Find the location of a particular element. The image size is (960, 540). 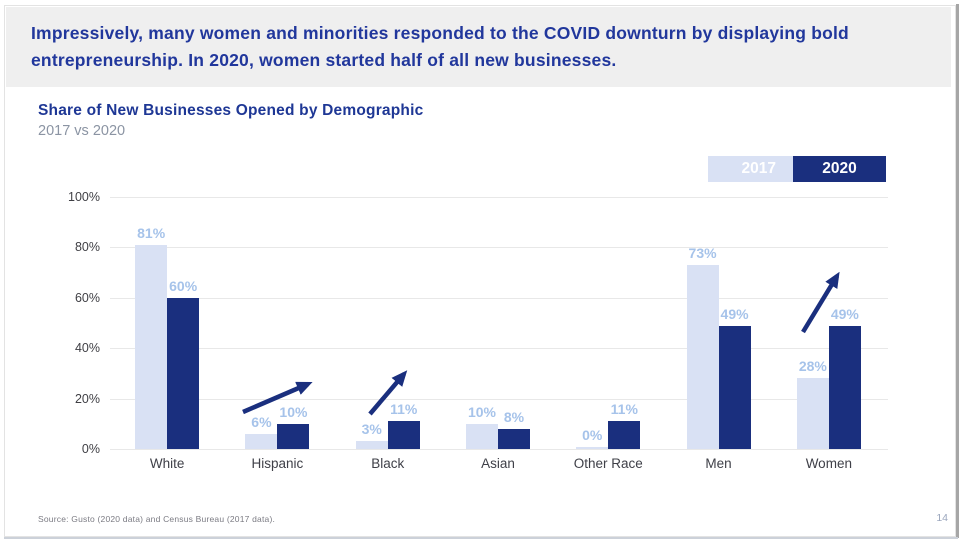

bars-black: 3% 11% is located at coordinates (387, 425).